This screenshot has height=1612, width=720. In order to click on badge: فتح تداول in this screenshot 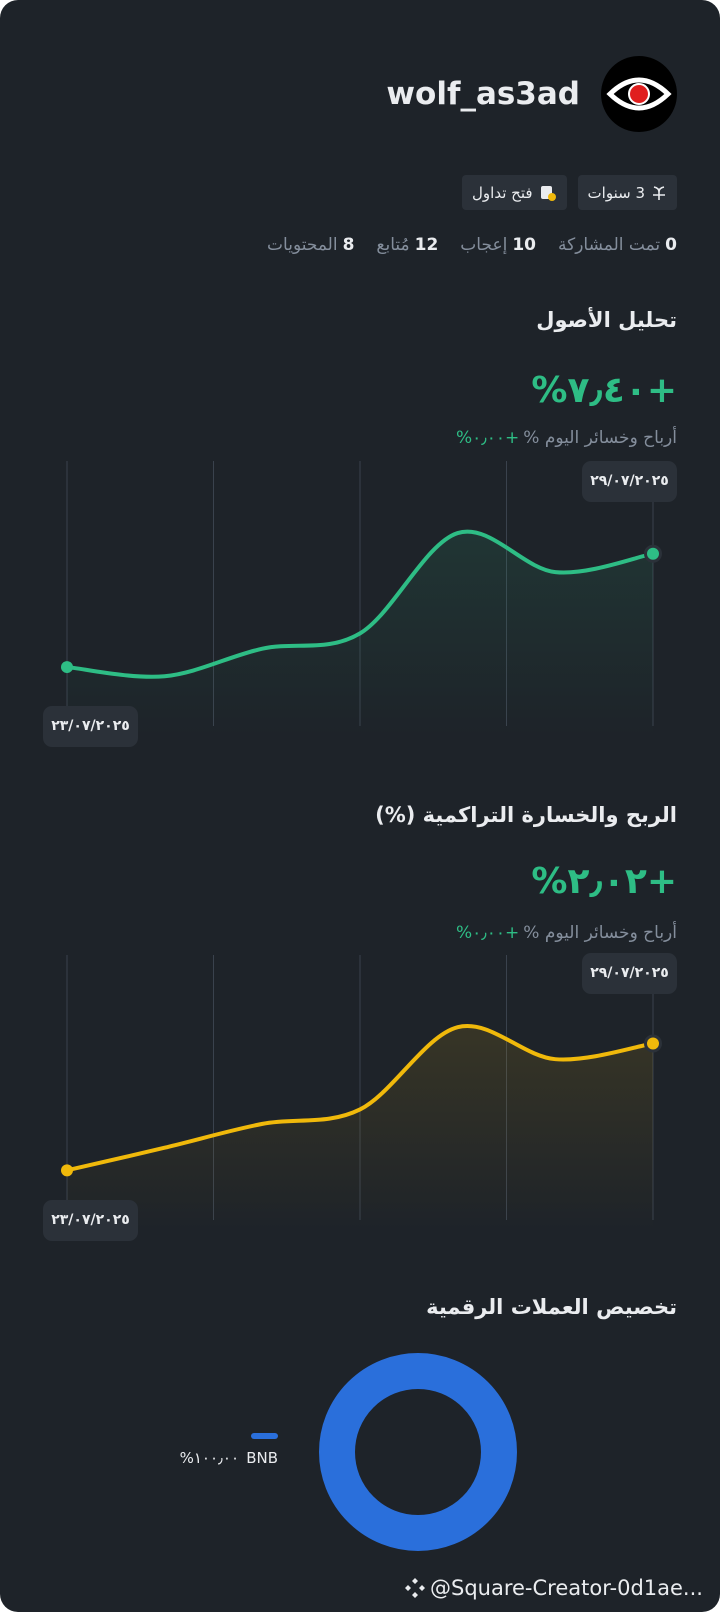, I will do `click(514, 192)`.